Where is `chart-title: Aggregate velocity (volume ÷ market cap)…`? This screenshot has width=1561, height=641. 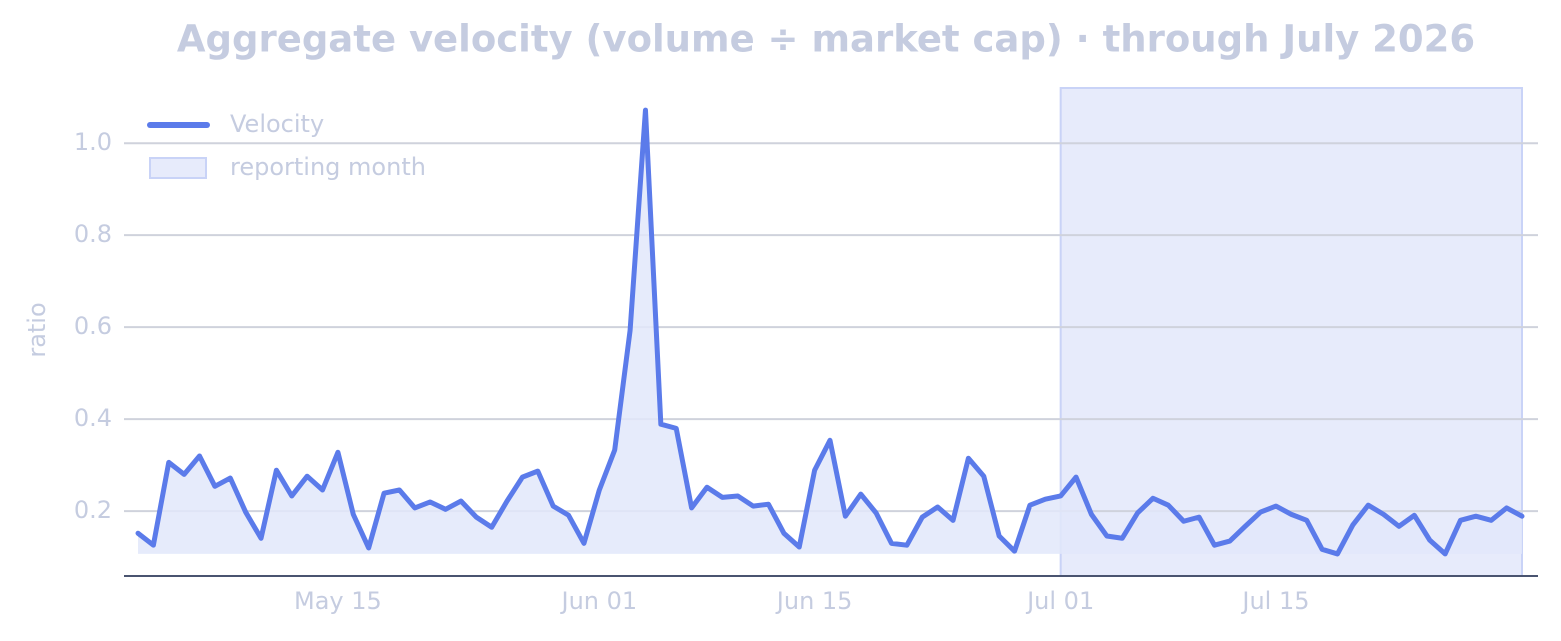
chart-title: Aggregate velocity (volume ÷ market cap)… is located at coordinates (826, 39).